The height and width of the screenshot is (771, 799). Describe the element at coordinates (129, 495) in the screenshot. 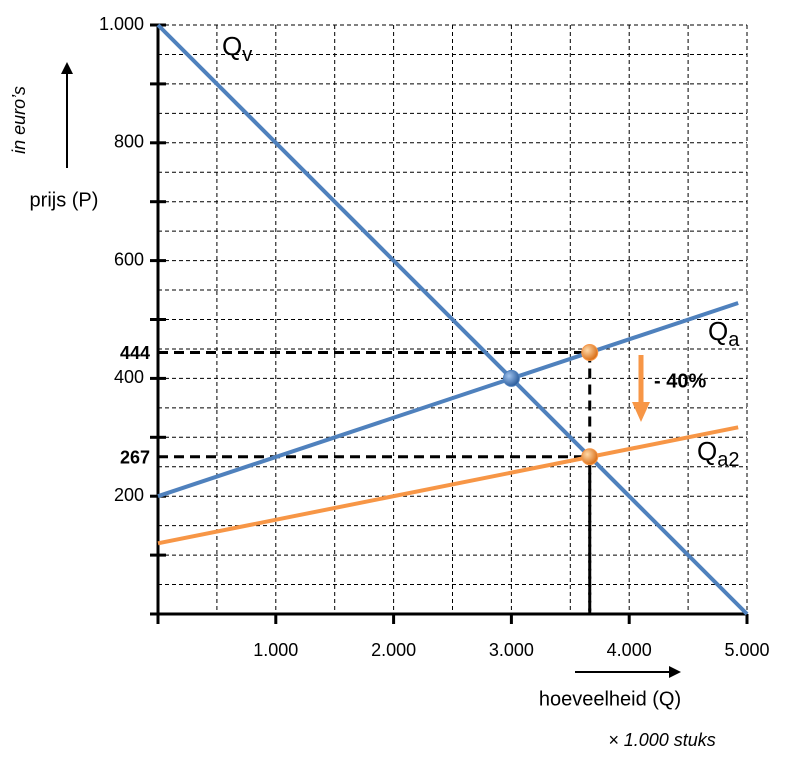

I see `y-tick-label: 200` at that location.